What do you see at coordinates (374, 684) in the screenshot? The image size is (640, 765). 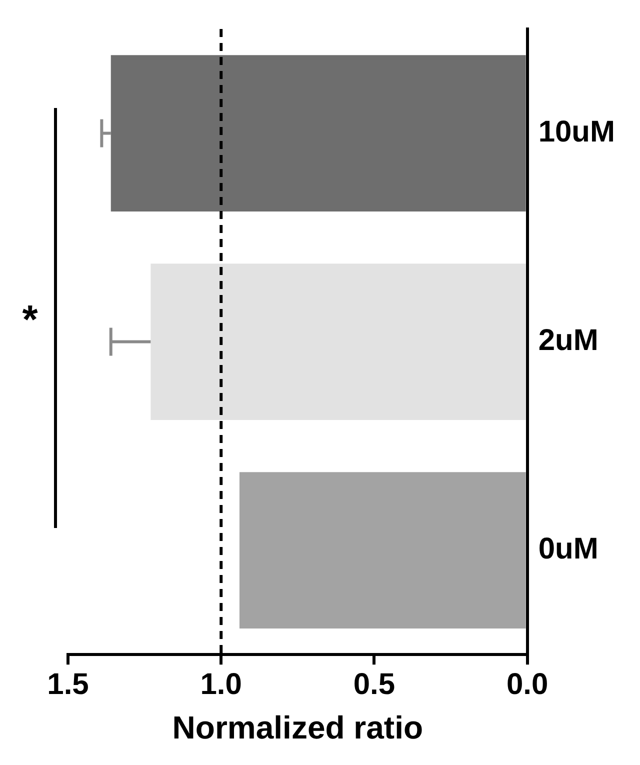 I see `x-tick-label: 0.5` at bounding box center [374, 684].